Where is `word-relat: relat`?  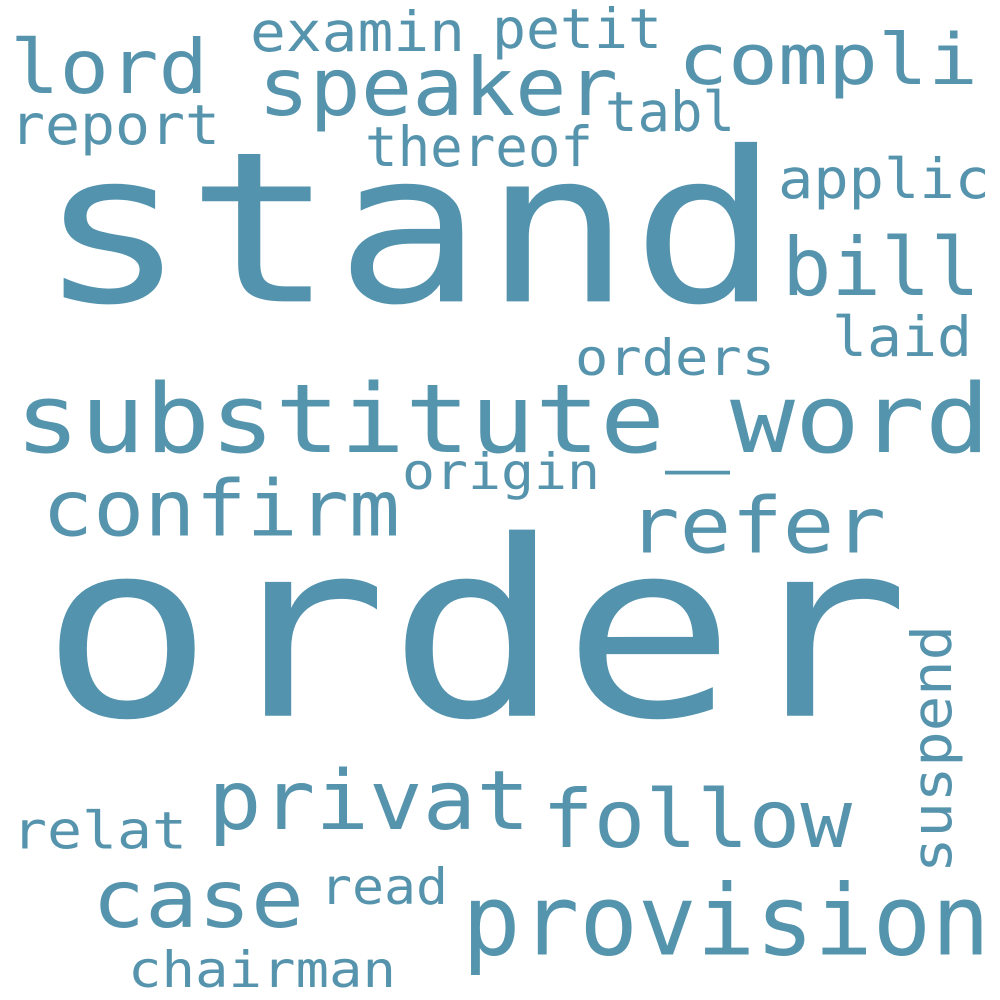 word-relat: relat is located at coordinates (99, 831).